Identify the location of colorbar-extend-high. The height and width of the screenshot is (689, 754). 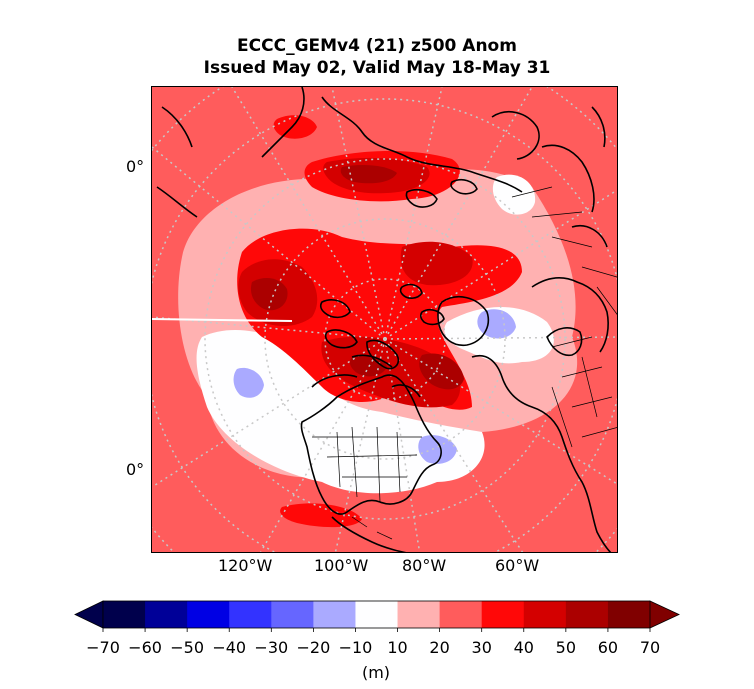
(664, 614).